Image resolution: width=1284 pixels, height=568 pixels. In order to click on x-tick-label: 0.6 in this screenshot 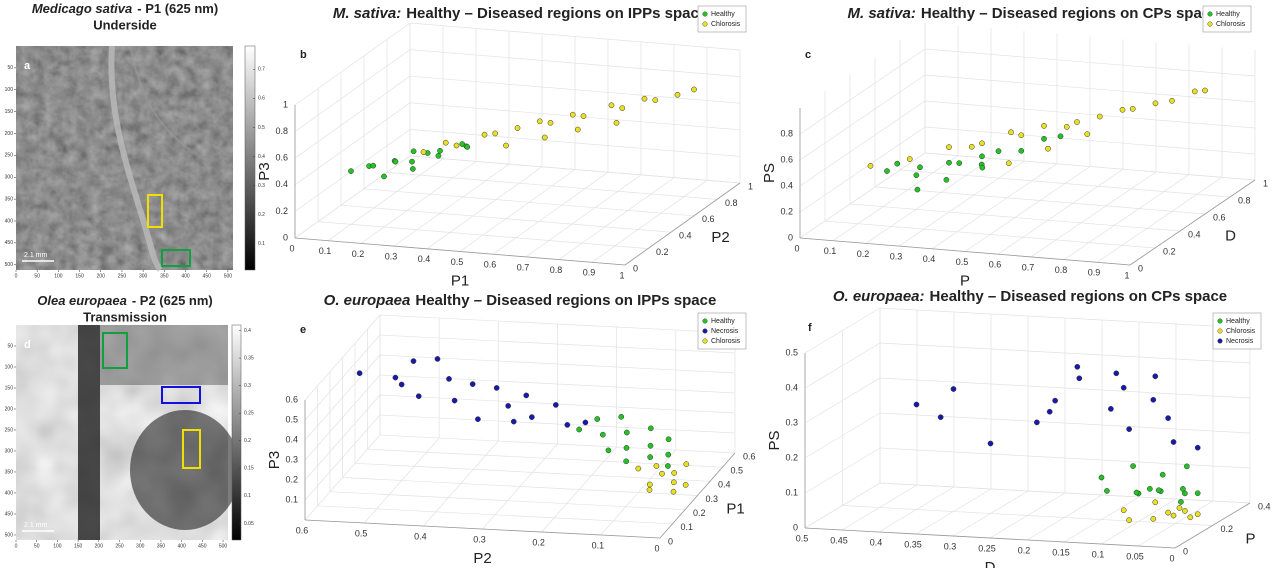, I will do `click(302, 530)`.